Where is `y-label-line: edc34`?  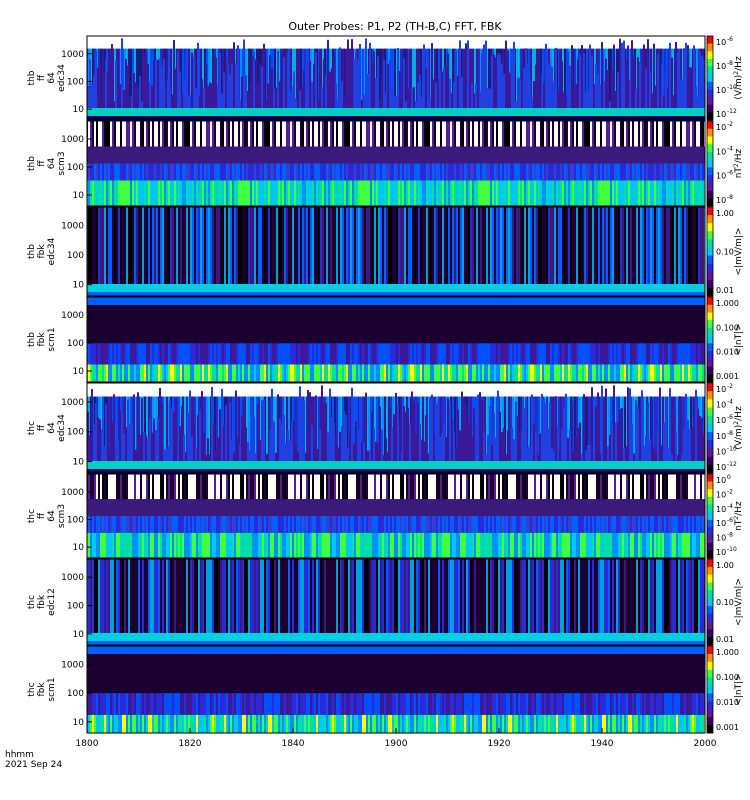 y-label-line: edc34 is located at coordinates (62, 78).